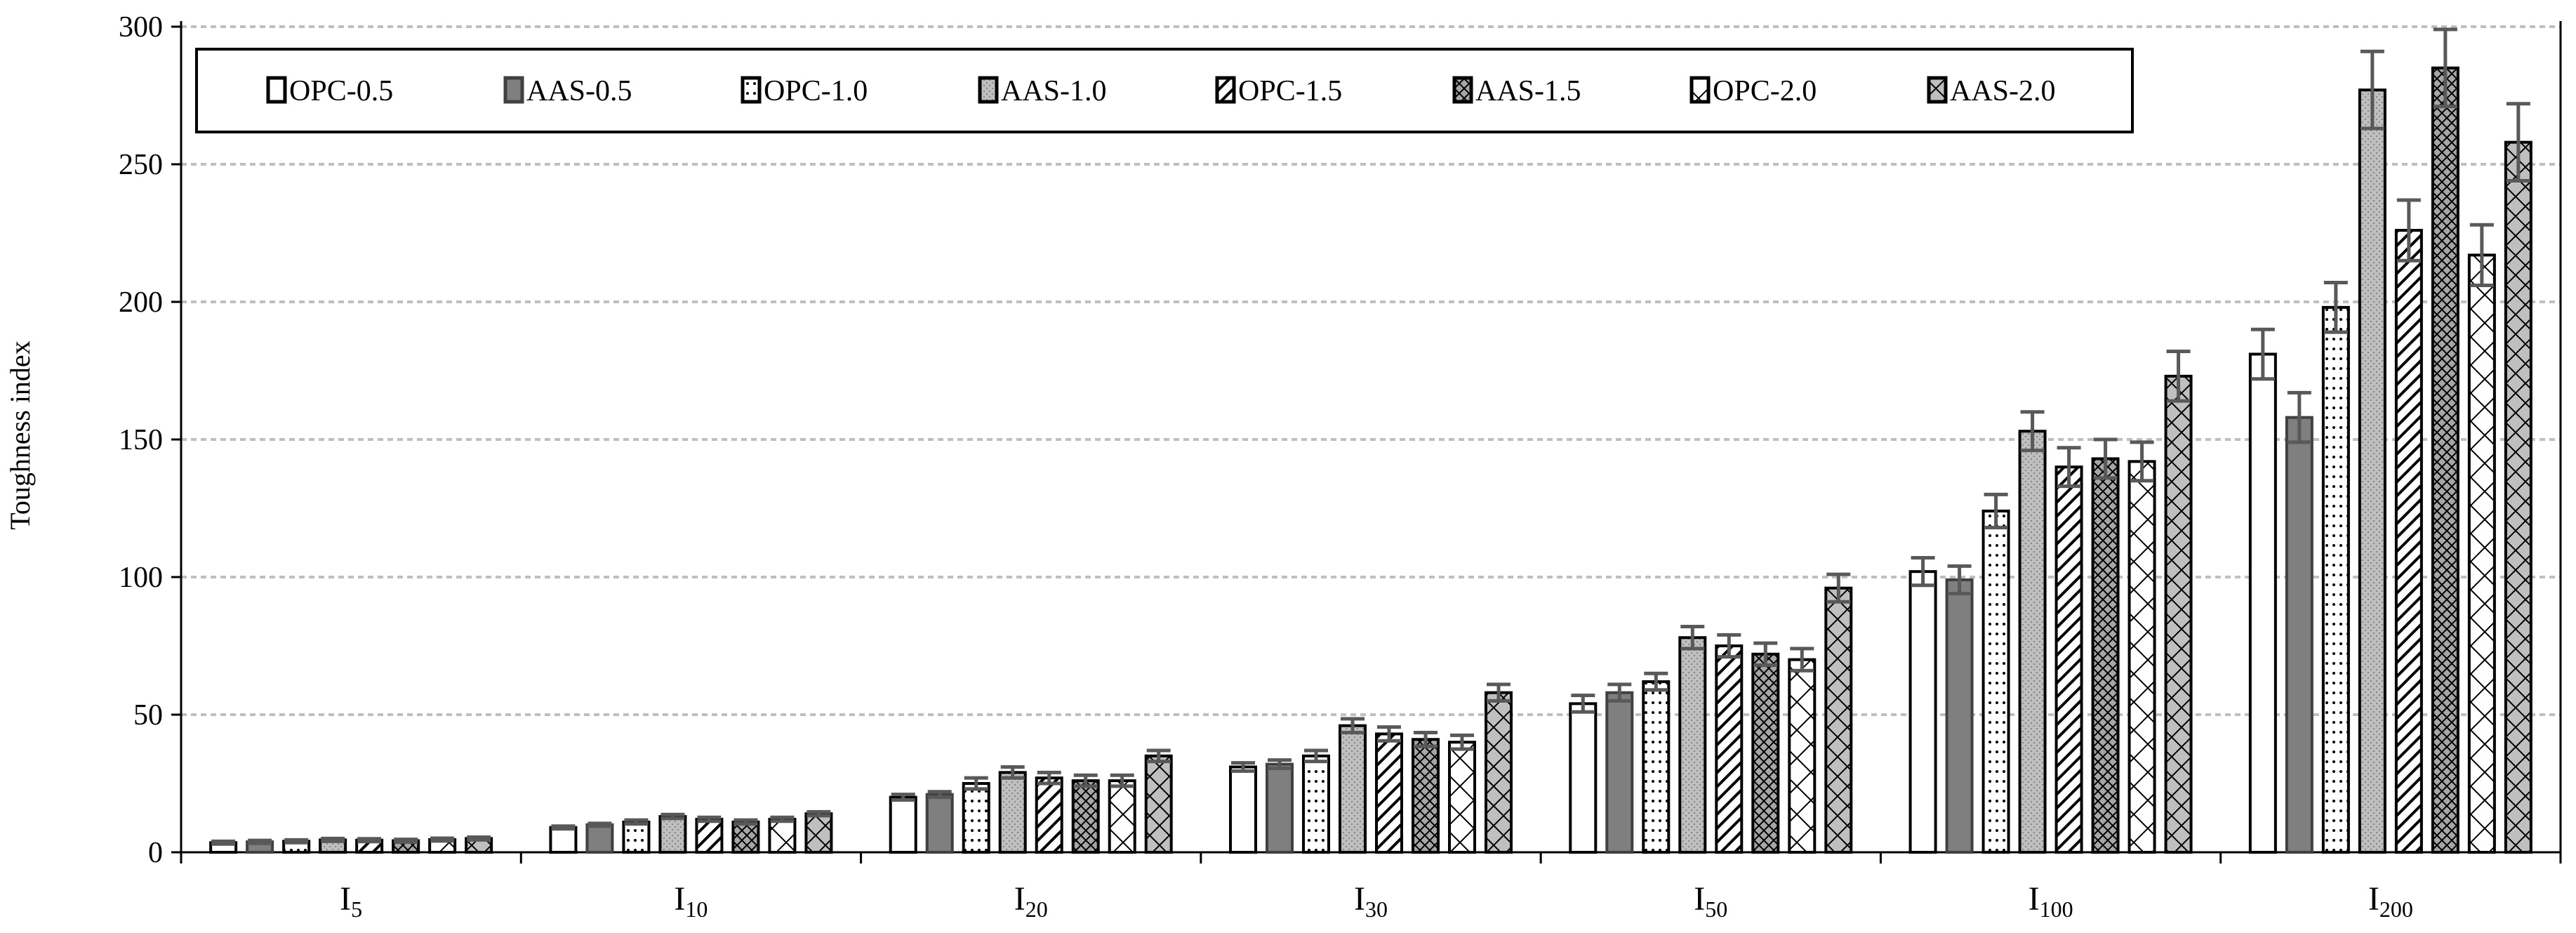 This screenshot has height=933, width=2576. What do you see at coordinates (156, 853) in the screenshot?
I see `y-tick-label: 0` at bounding box center [156, 853].